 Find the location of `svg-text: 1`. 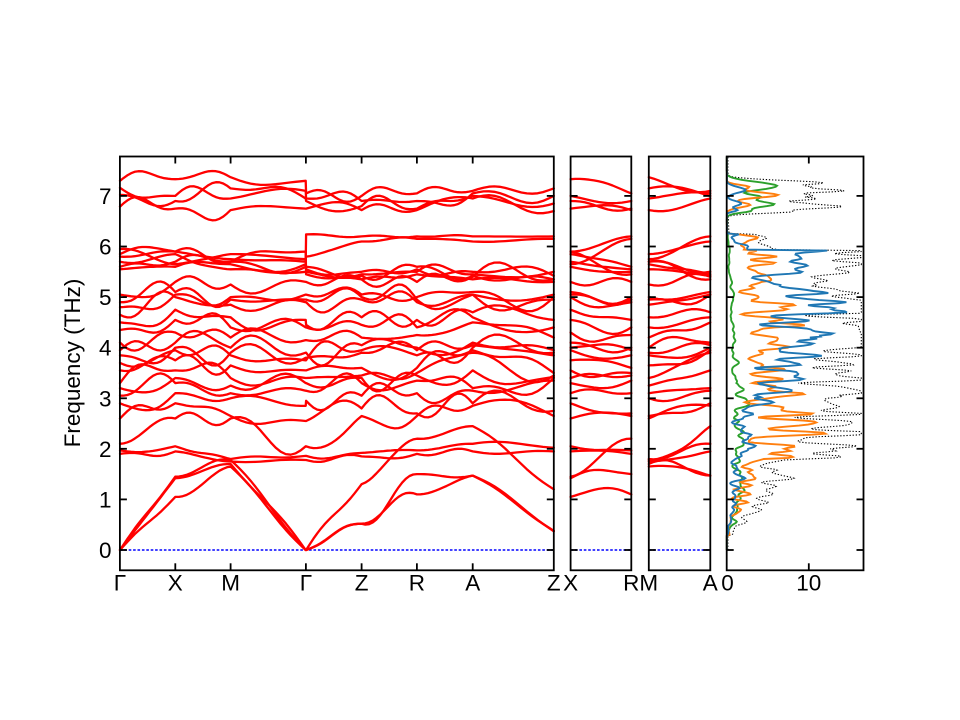

svg-text: 1 is located at coordinates (105, 499).